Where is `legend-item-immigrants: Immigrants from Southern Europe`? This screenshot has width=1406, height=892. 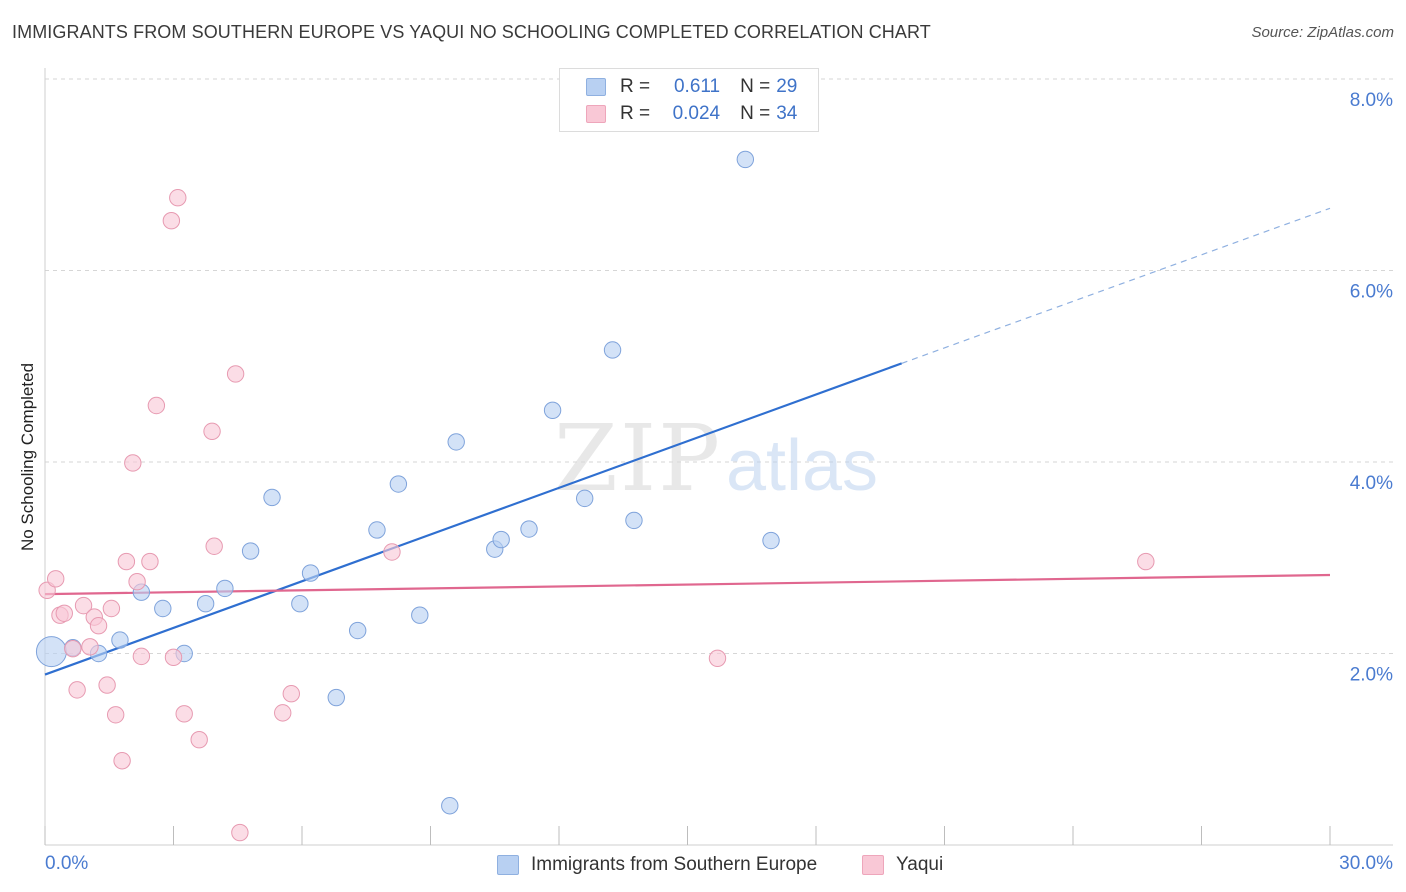 legend-item-immigrants: Immigrants from Southern Europe is located at coordinates (657, 865).